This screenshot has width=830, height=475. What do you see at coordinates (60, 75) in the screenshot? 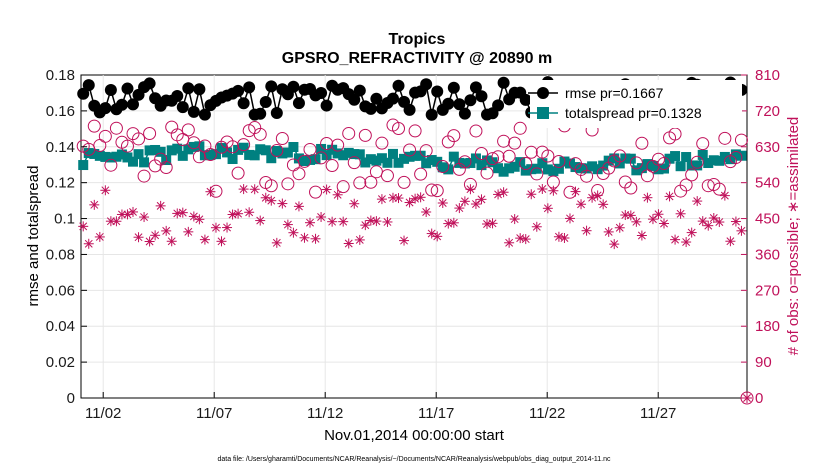
I see `y-left-tick-label: 0.18` at bounding box center [60, 75].